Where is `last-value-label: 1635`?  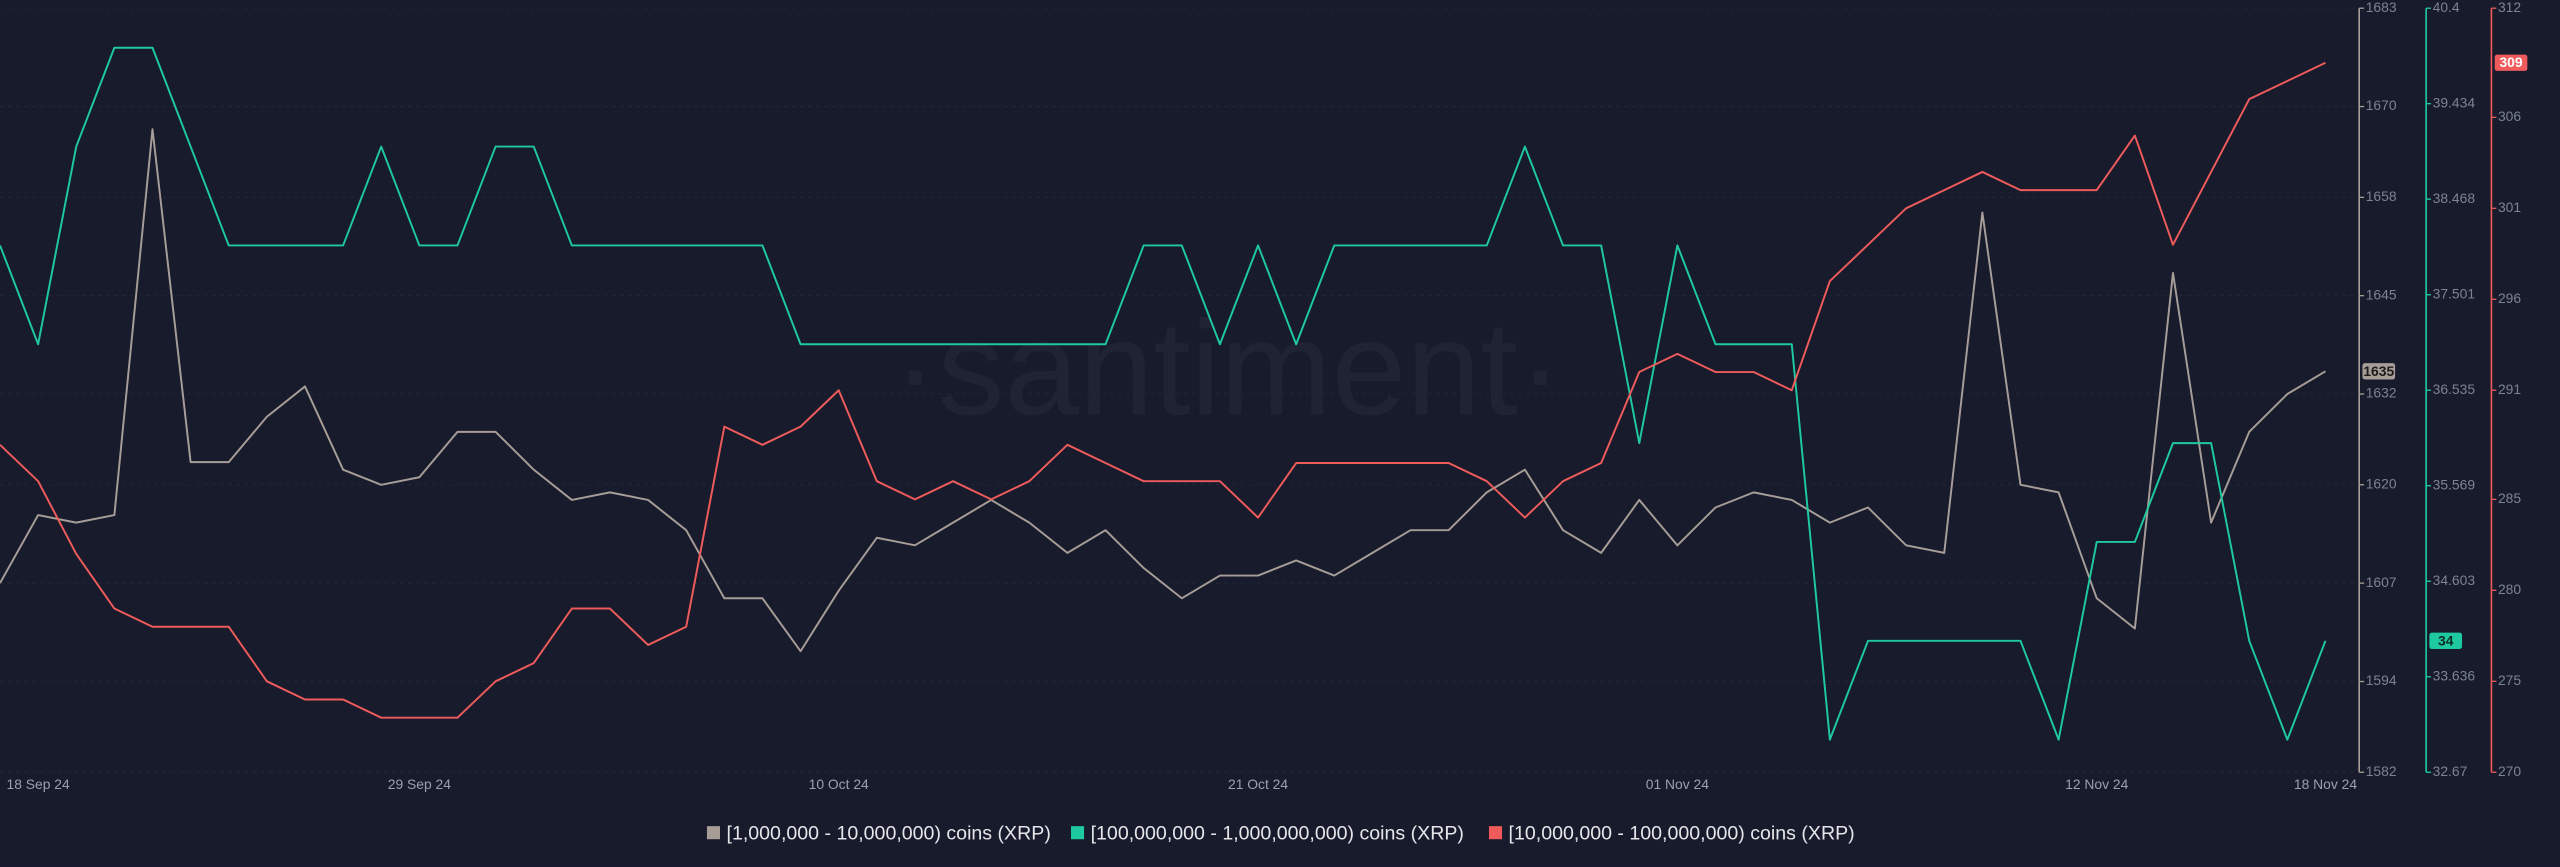 last-value-label: 1635 is located at coordinates (2378, 371).